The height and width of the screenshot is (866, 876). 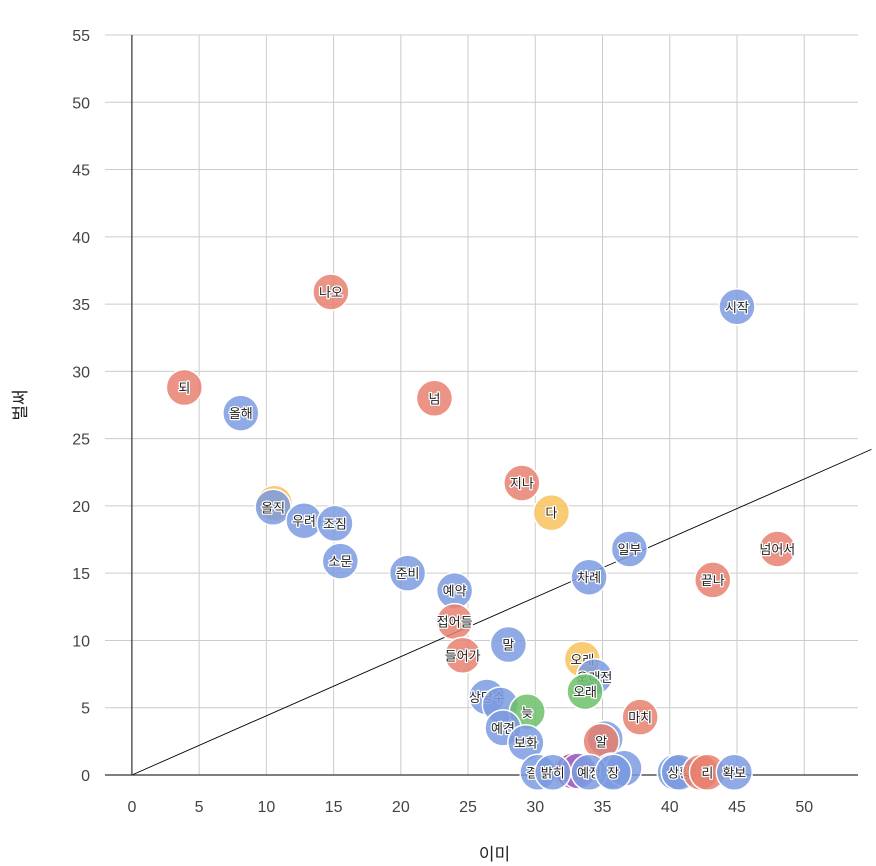 I want to click on point-label: 마치, so click(x=640, y=718).